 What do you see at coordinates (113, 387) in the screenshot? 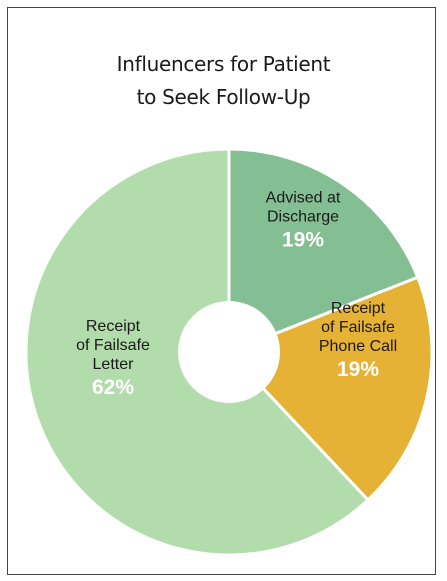
I see `slice-percent-3: 62%` at bounding box center [113, 387].